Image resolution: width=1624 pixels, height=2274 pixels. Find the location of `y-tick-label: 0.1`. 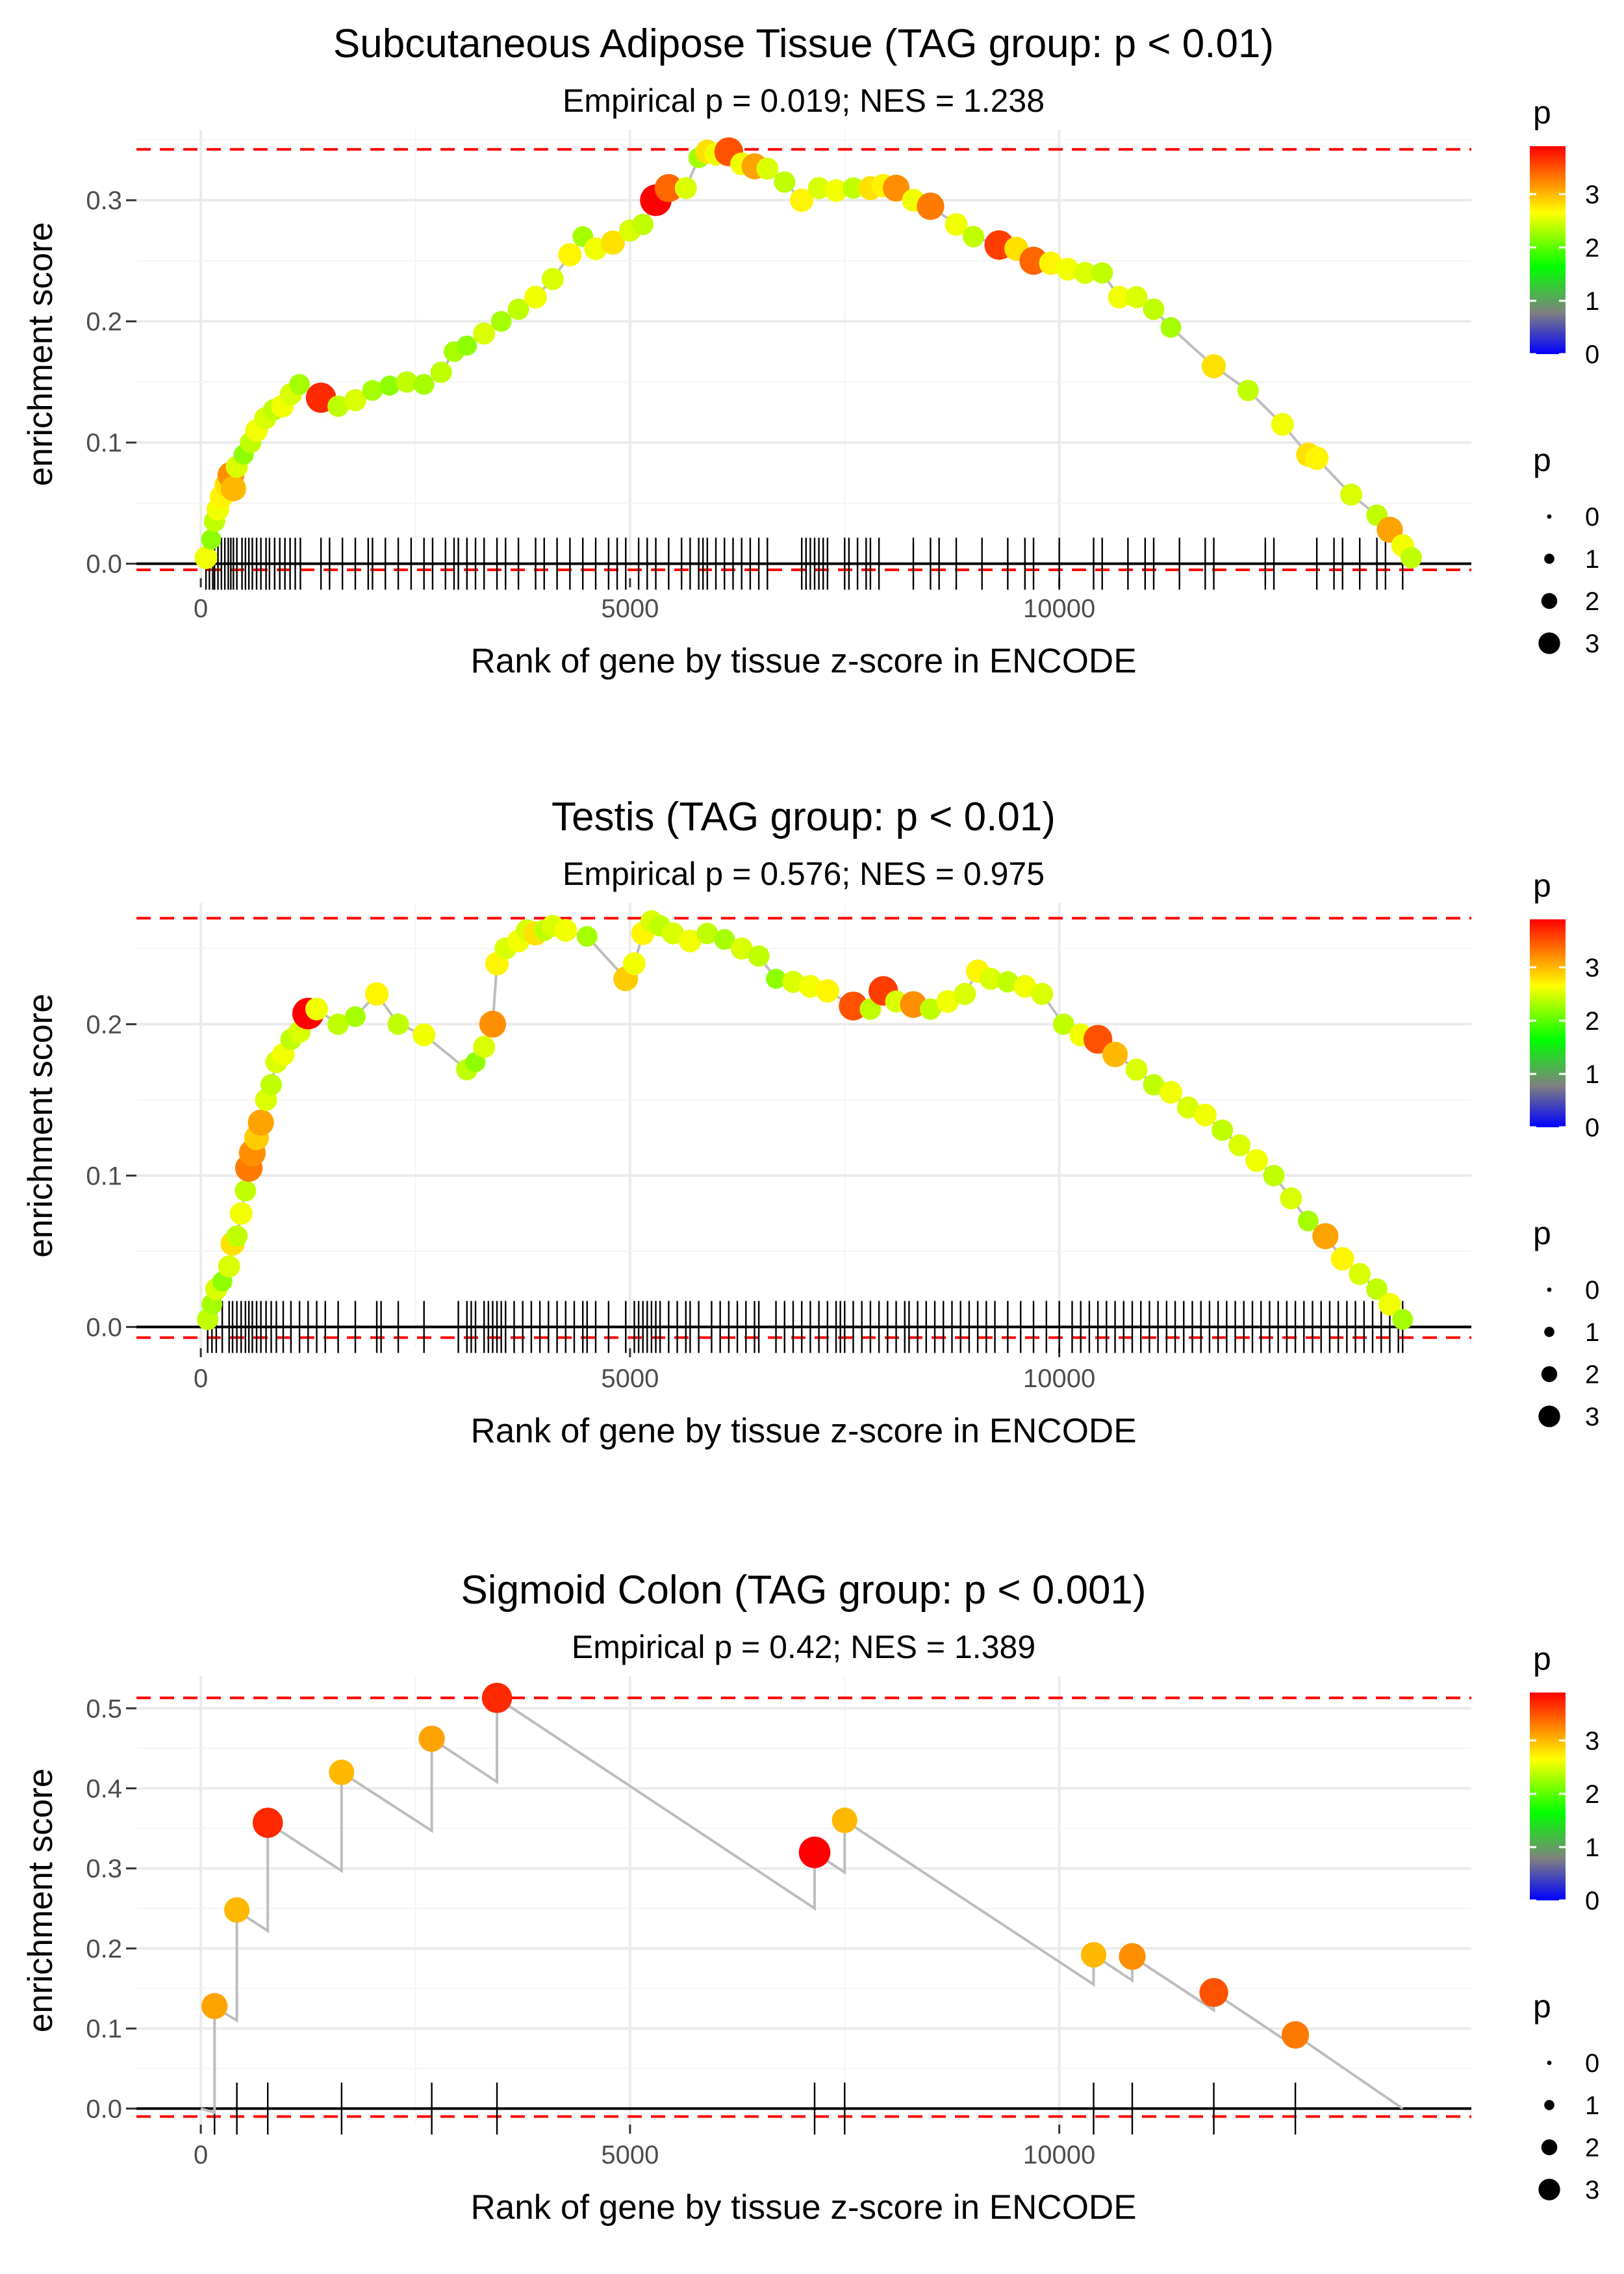

y-tick-label: 0.1 is located at coordinates (104, 1176).